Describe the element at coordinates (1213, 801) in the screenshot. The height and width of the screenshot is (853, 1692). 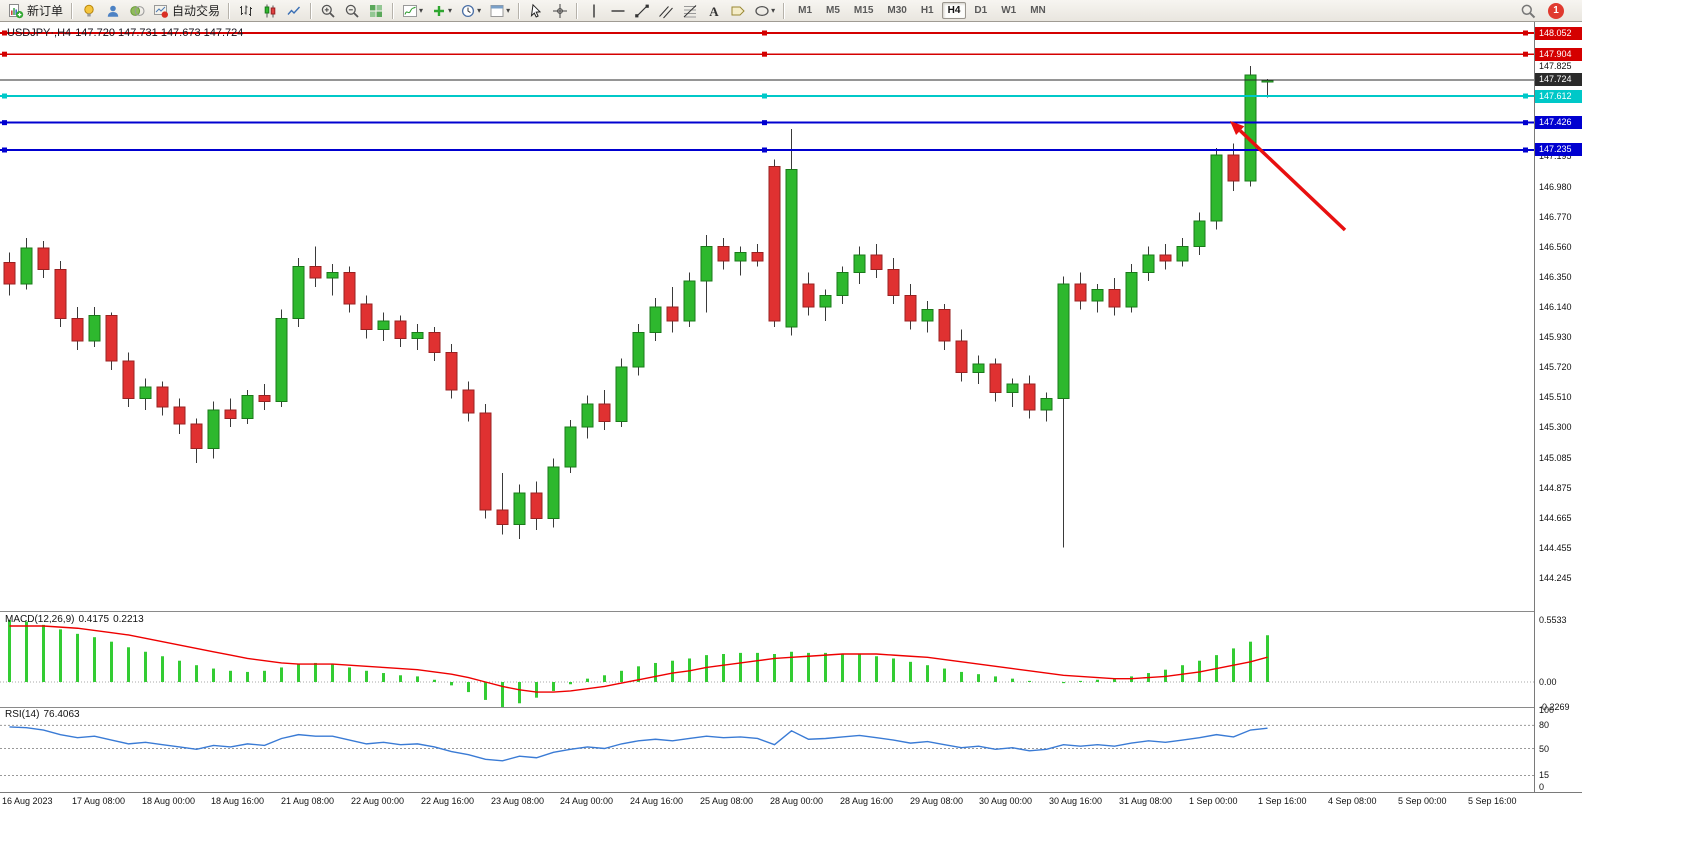
I see `time-axis-label: 1 Sep 00:00` at that location.